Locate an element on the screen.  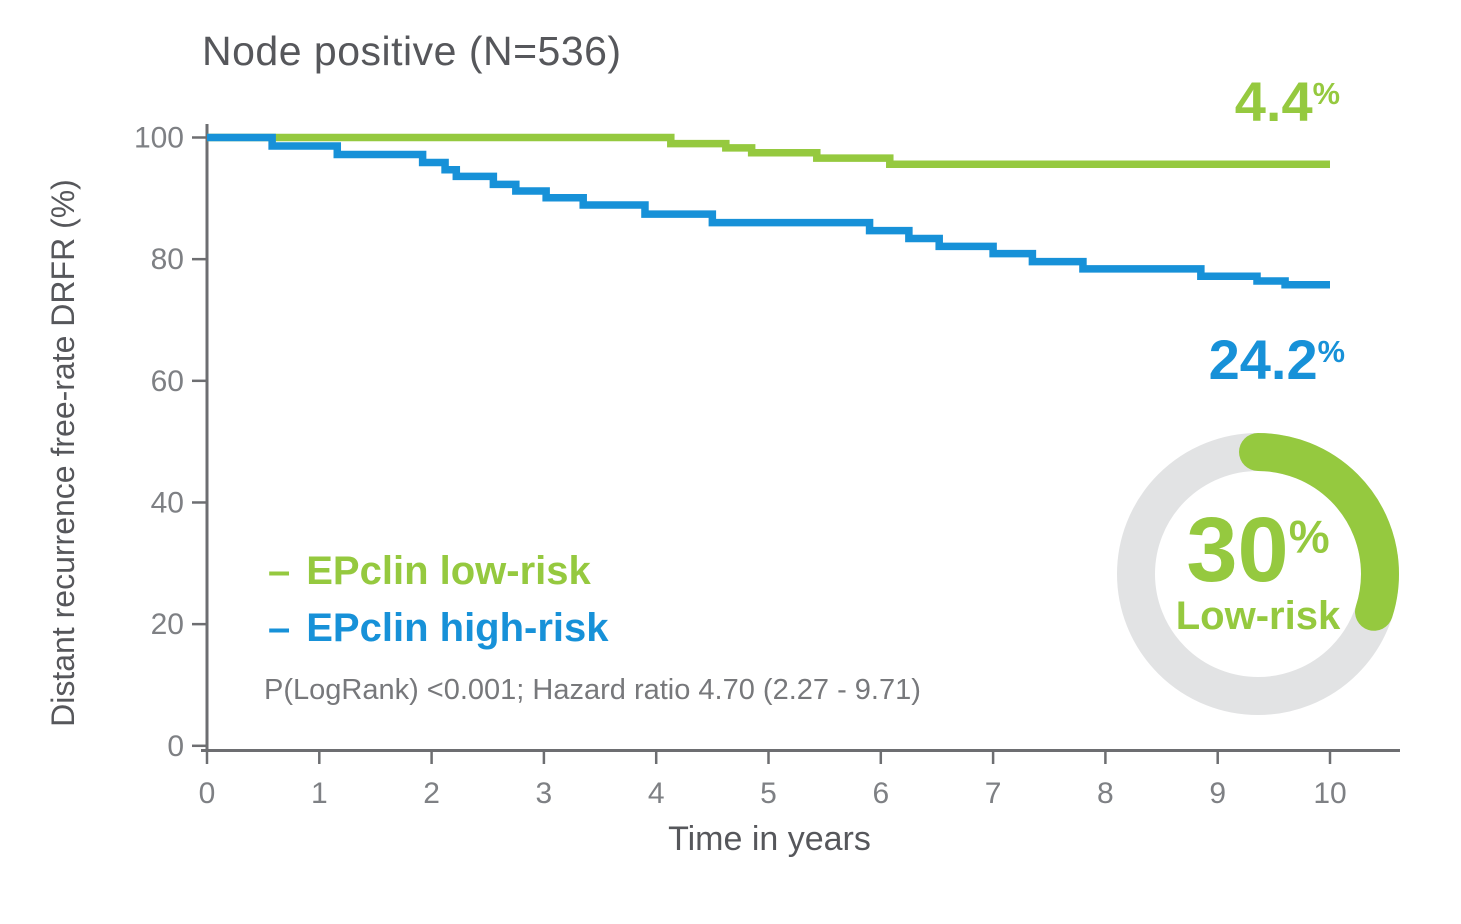
legend-label-high-risk: EPclin high-risk is located at coordinates (457, 628).